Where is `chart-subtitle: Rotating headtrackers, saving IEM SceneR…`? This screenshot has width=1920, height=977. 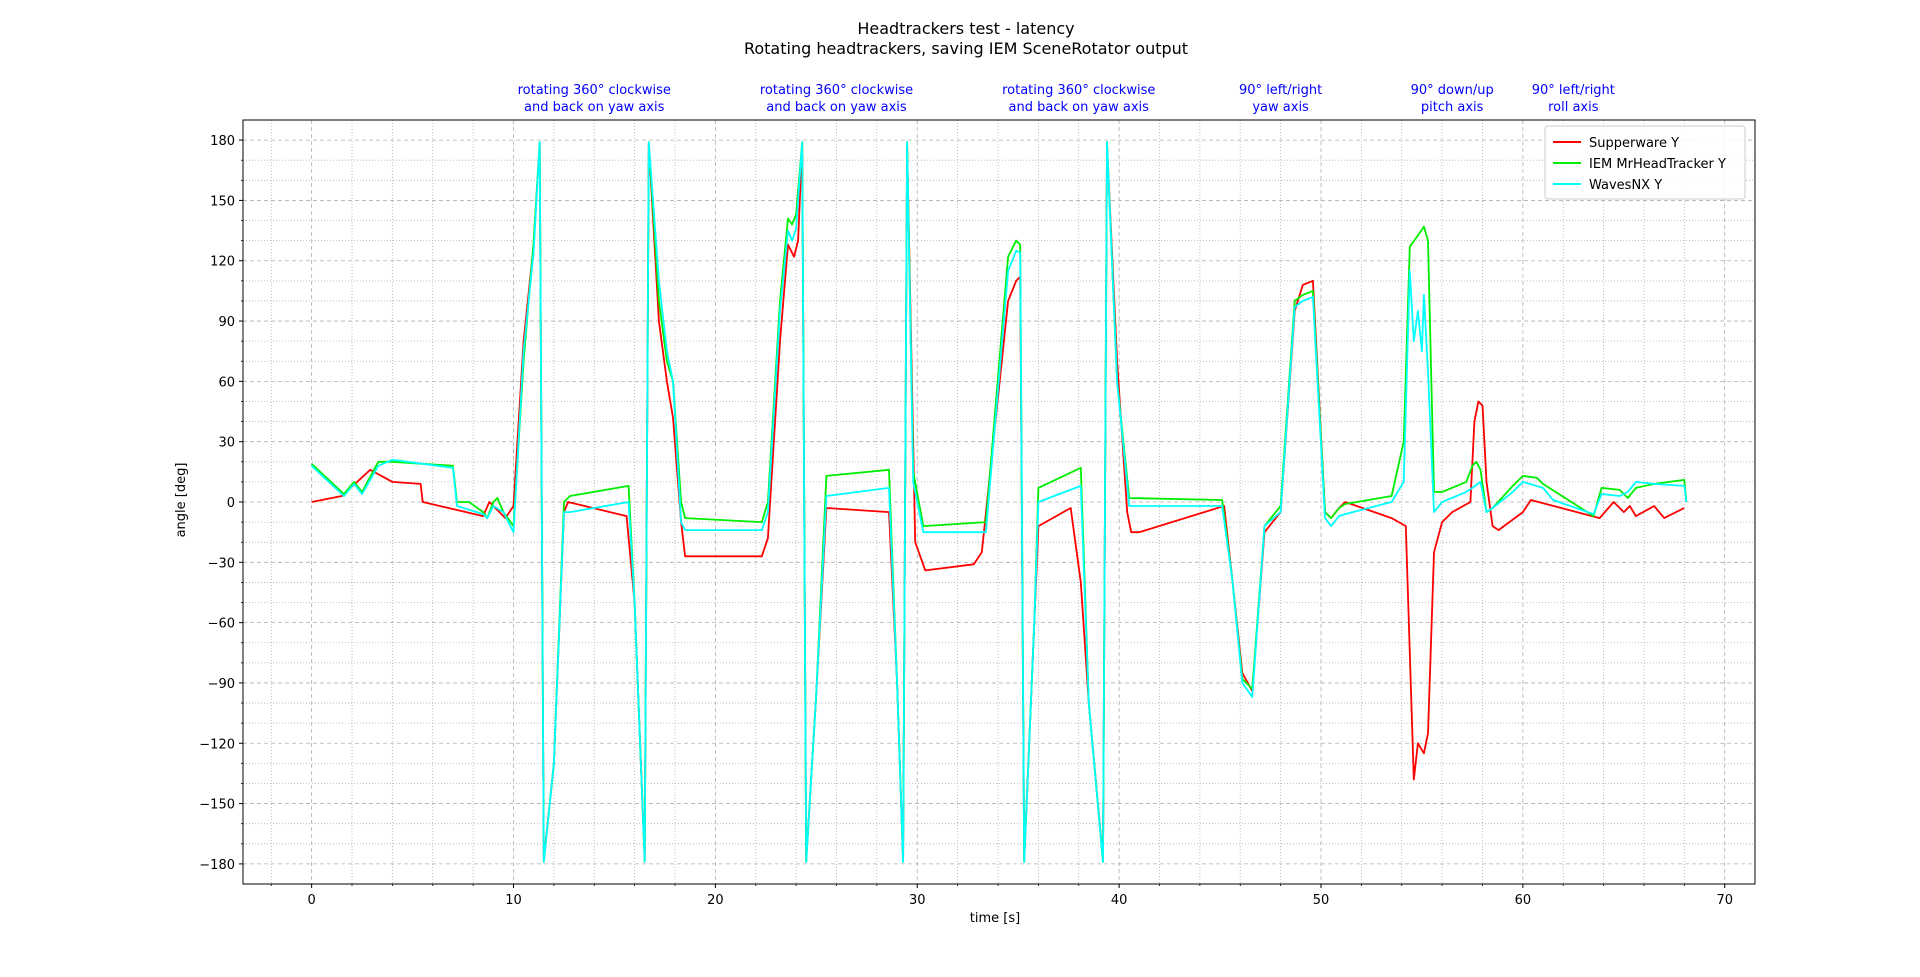
chart-subtitle: Rotating headtrackers, saving IEM SceneR… is located at coordinates (966, 48).